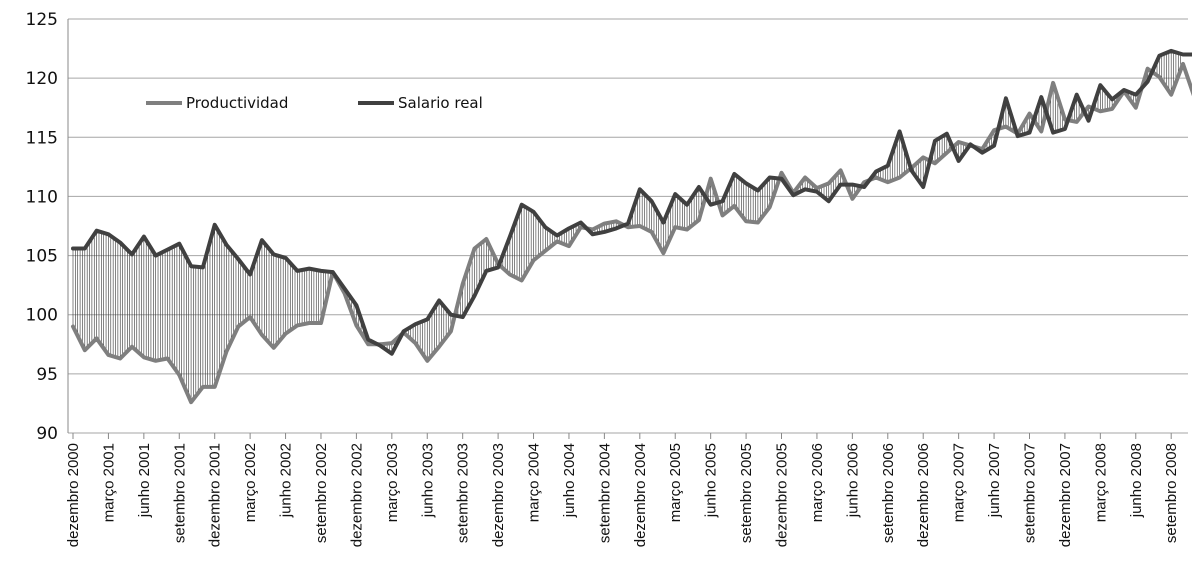  I want to click on y-tick-label: 115, so click(42, 138).